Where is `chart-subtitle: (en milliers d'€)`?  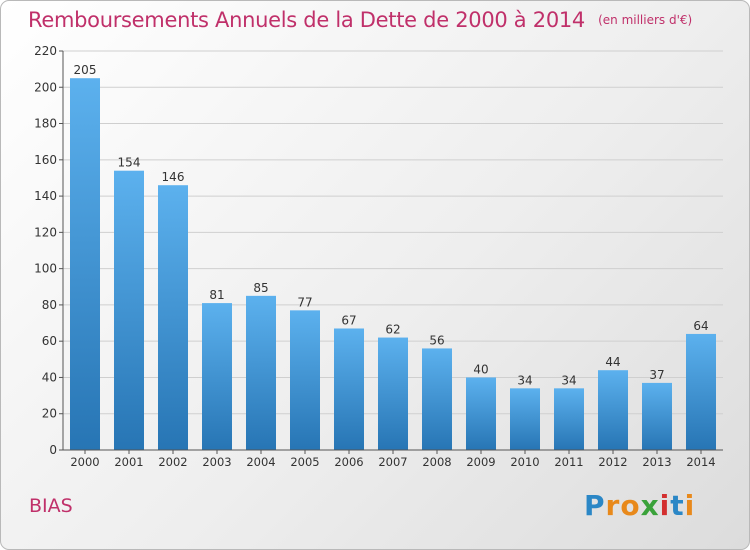 chart-subtitle: (en milliers d'€) is located at coordinates (645, 20).